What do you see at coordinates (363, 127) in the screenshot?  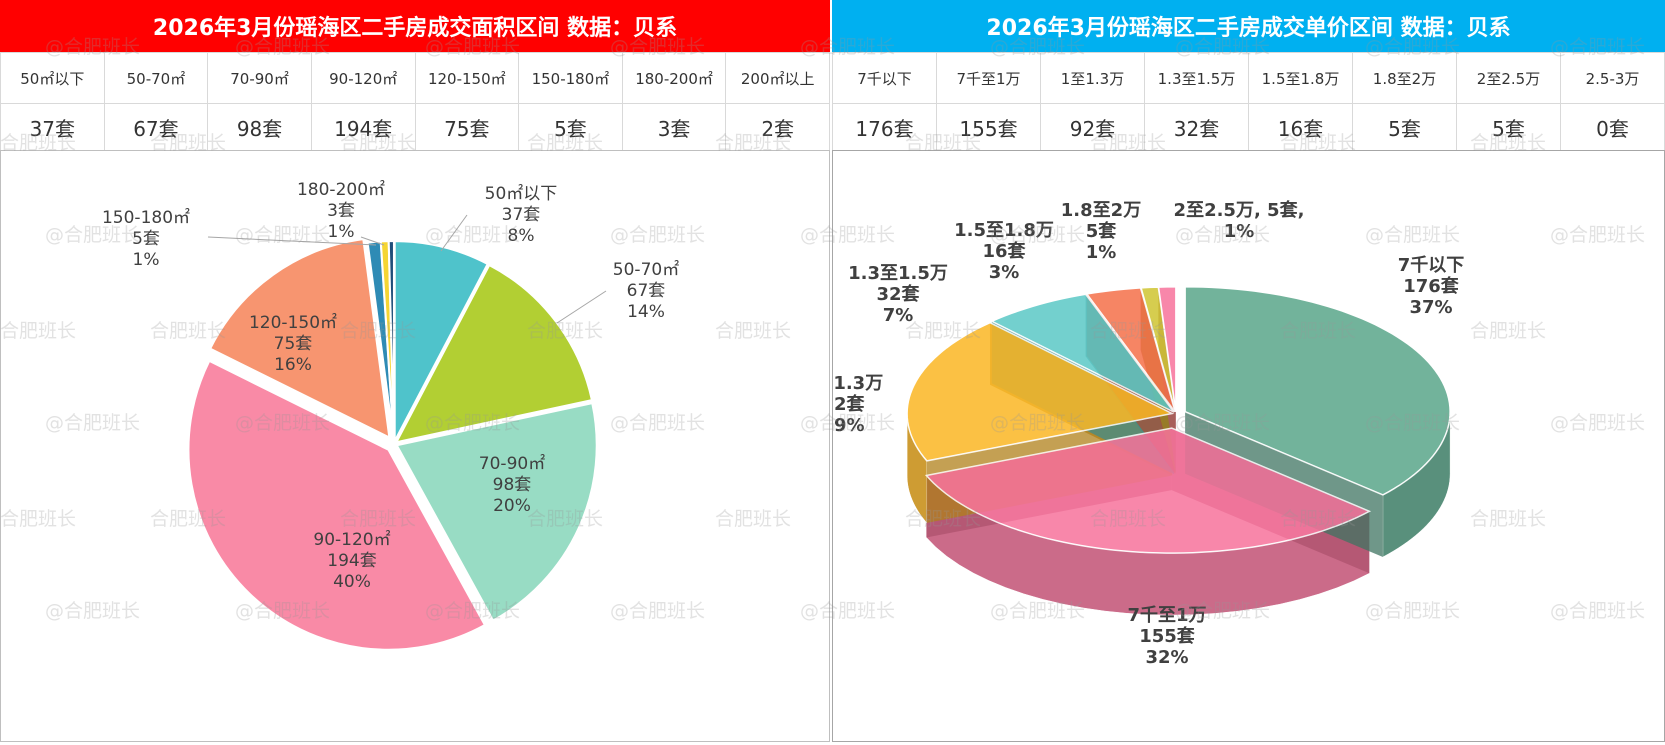 I see `table-value-cell: 194套` at bounding box center [363, 127].